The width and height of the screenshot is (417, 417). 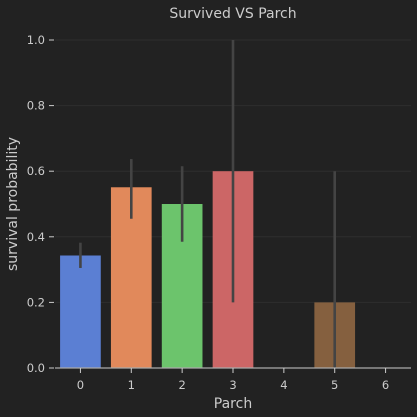 What do you see at coordinates (36, 368) in the screenshot?
I see `y-tick-label: 0.0` at bounding box center [36, 368].